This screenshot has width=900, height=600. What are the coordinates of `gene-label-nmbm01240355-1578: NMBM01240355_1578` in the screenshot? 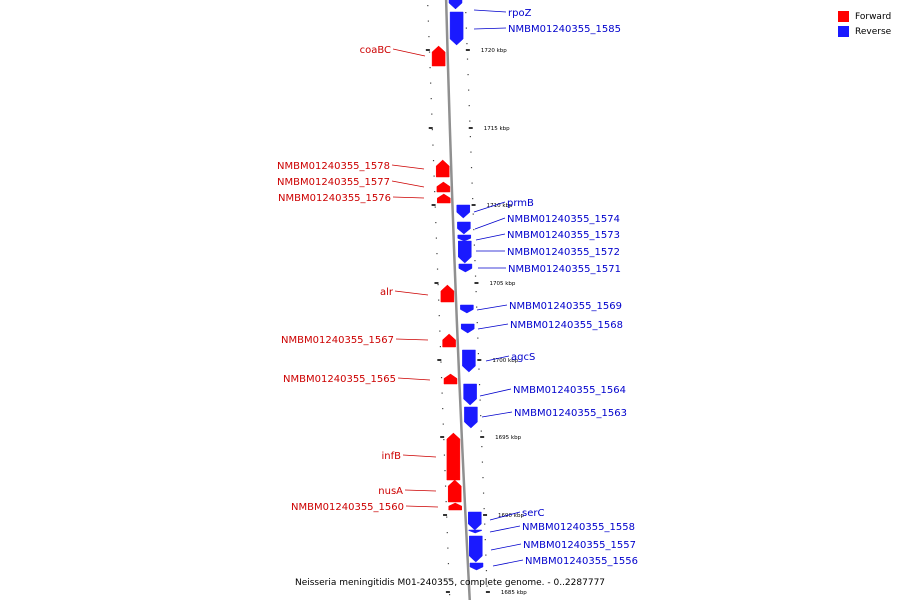 It's located at (333, 166).